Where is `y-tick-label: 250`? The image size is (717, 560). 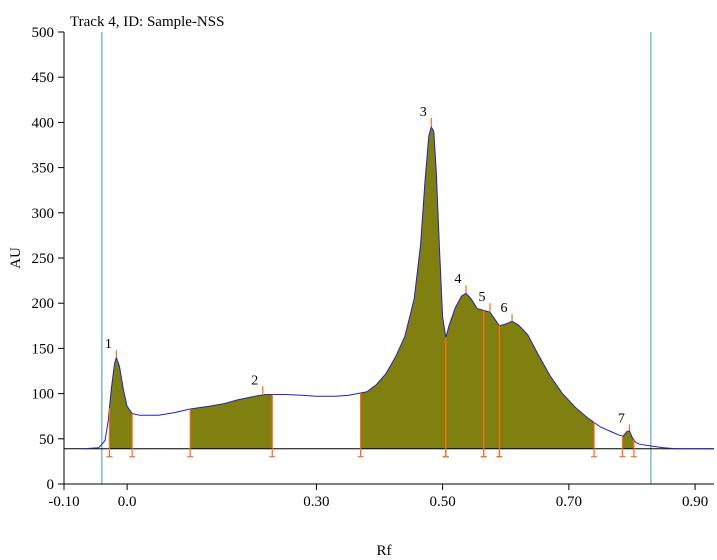
y-tick-label: 250 is located at coordinates (43, 259).